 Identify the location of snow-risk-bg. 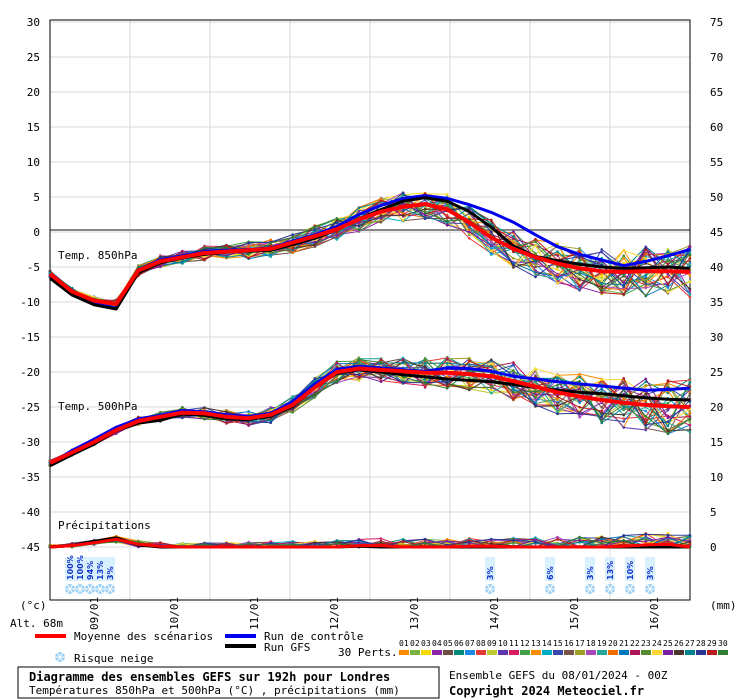
(490, 569).